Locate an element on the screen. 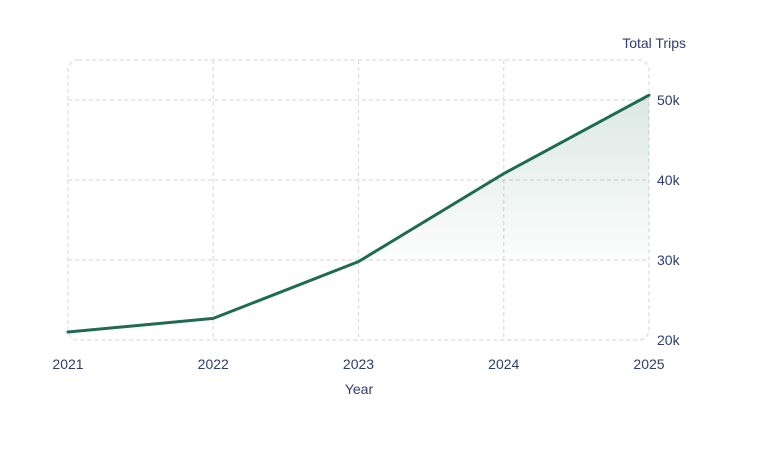 Image resolution: width=770 pixels, height=454 pixels. x-tick-label: 2025 is located at coordinates (648, 364).